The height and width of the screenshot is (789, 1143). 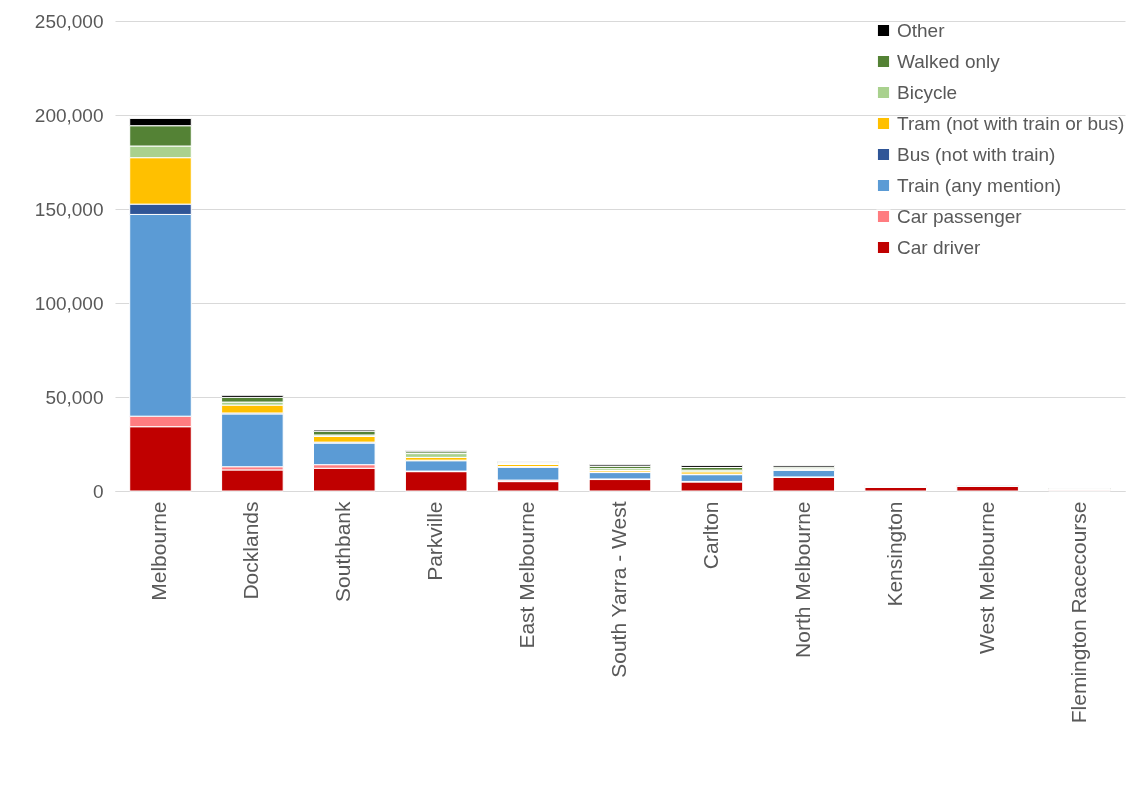 What do you see at coordinates (802, 579) in the screenshot?
I see `x-tick-label: North Melbourne` at bounding box center [802, 579].